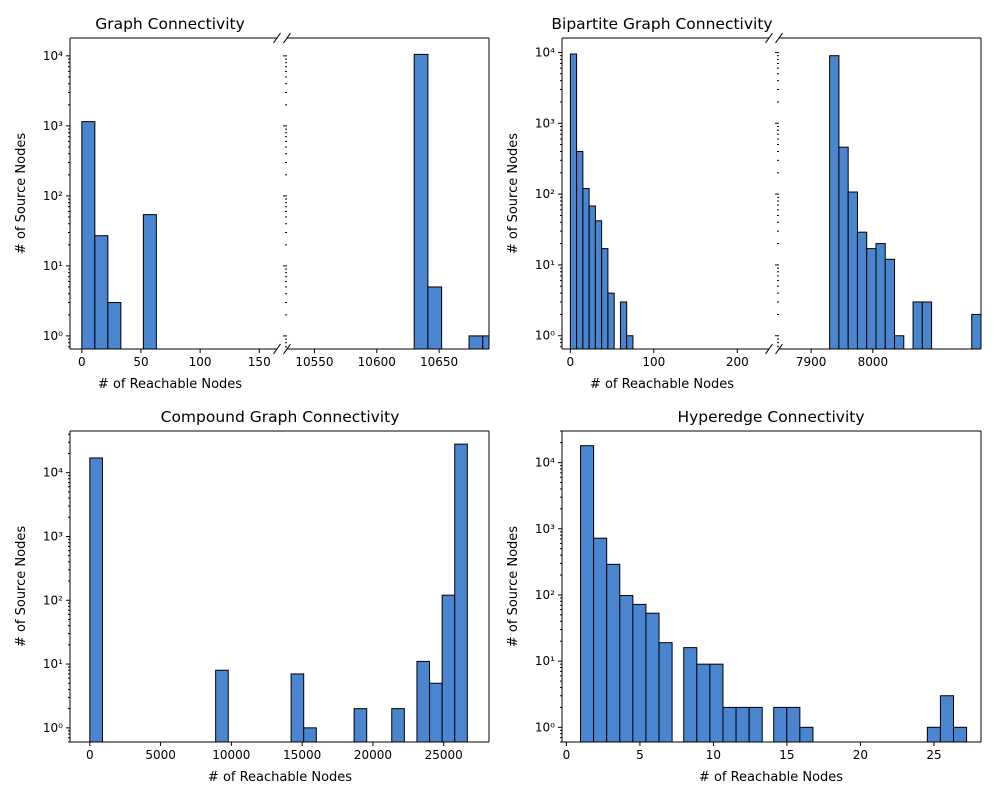 The image size is (1000, 800). I want to click on x-tick-label: 10550, so click(314, 362).